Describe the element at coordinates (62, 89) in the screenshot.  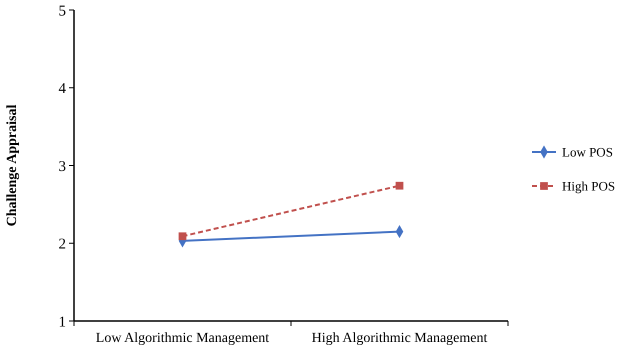
I see `y-tick-label: 4` at that location.